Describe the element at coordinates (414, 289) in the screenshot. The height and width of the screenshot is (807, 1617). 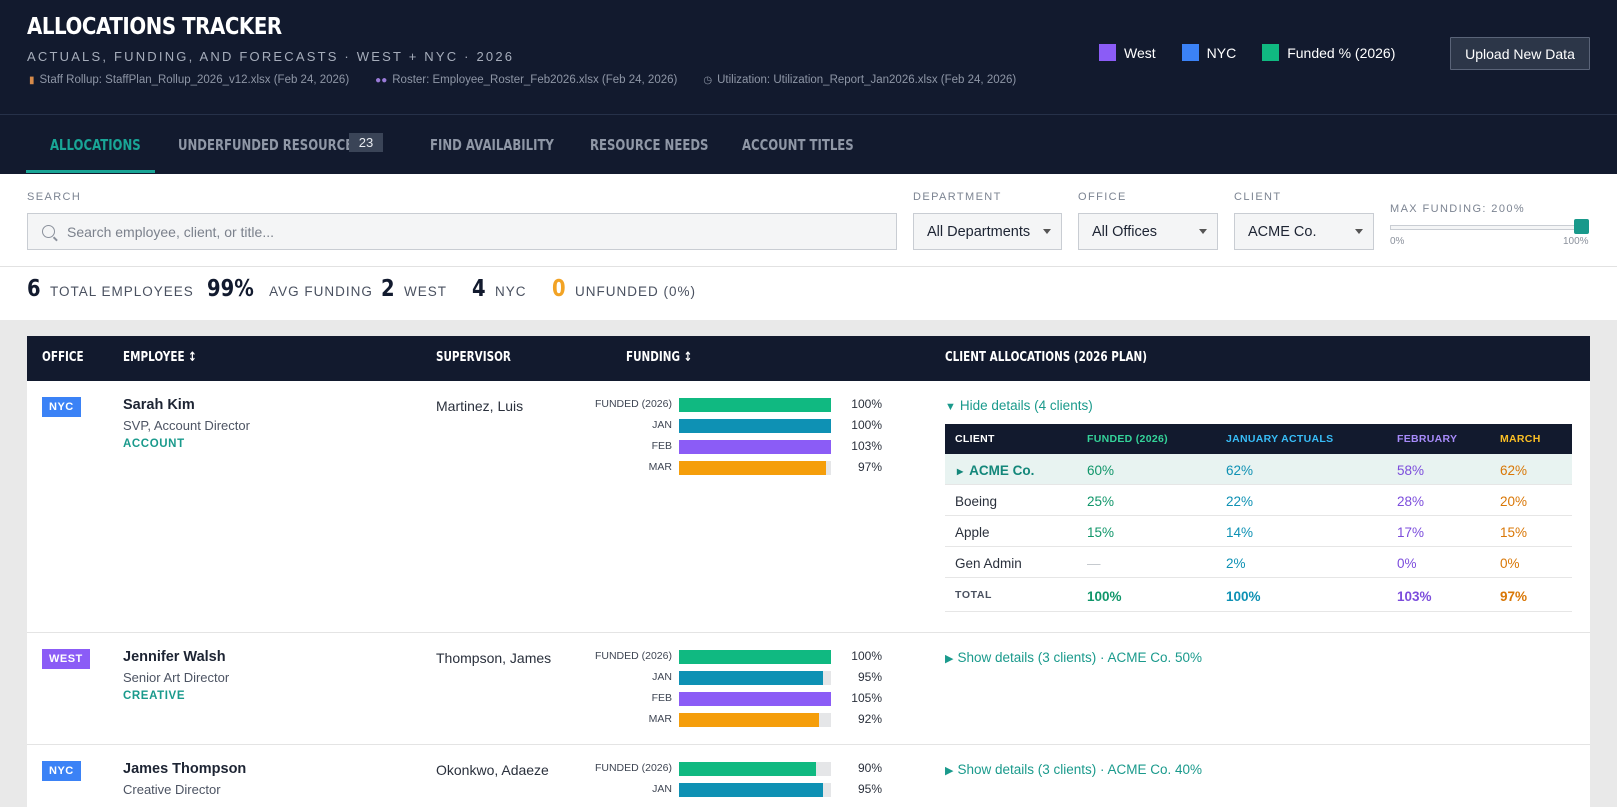
I see `stat-west: 2 WEST` at that location.